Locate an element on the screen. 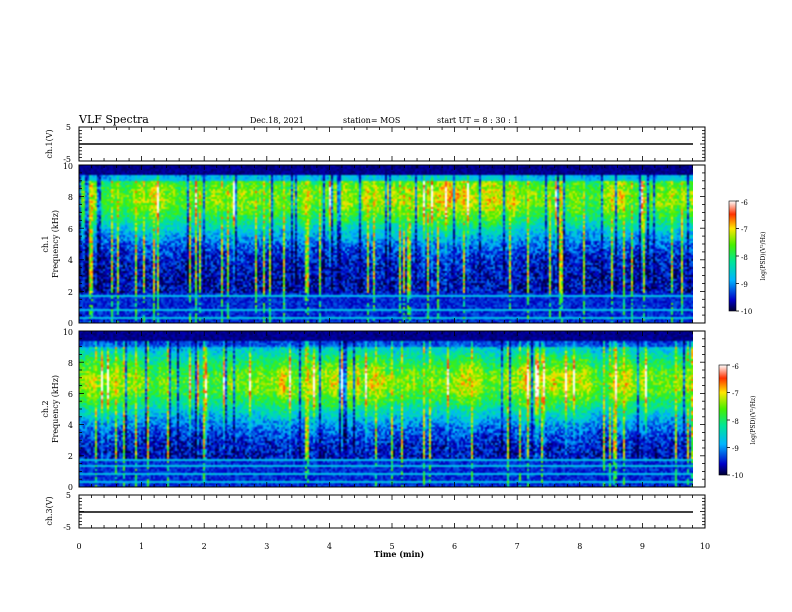 The width and height of the screenshot is (792, 612). x-tick-label-0: 0 is located at coordinates (78, 546).